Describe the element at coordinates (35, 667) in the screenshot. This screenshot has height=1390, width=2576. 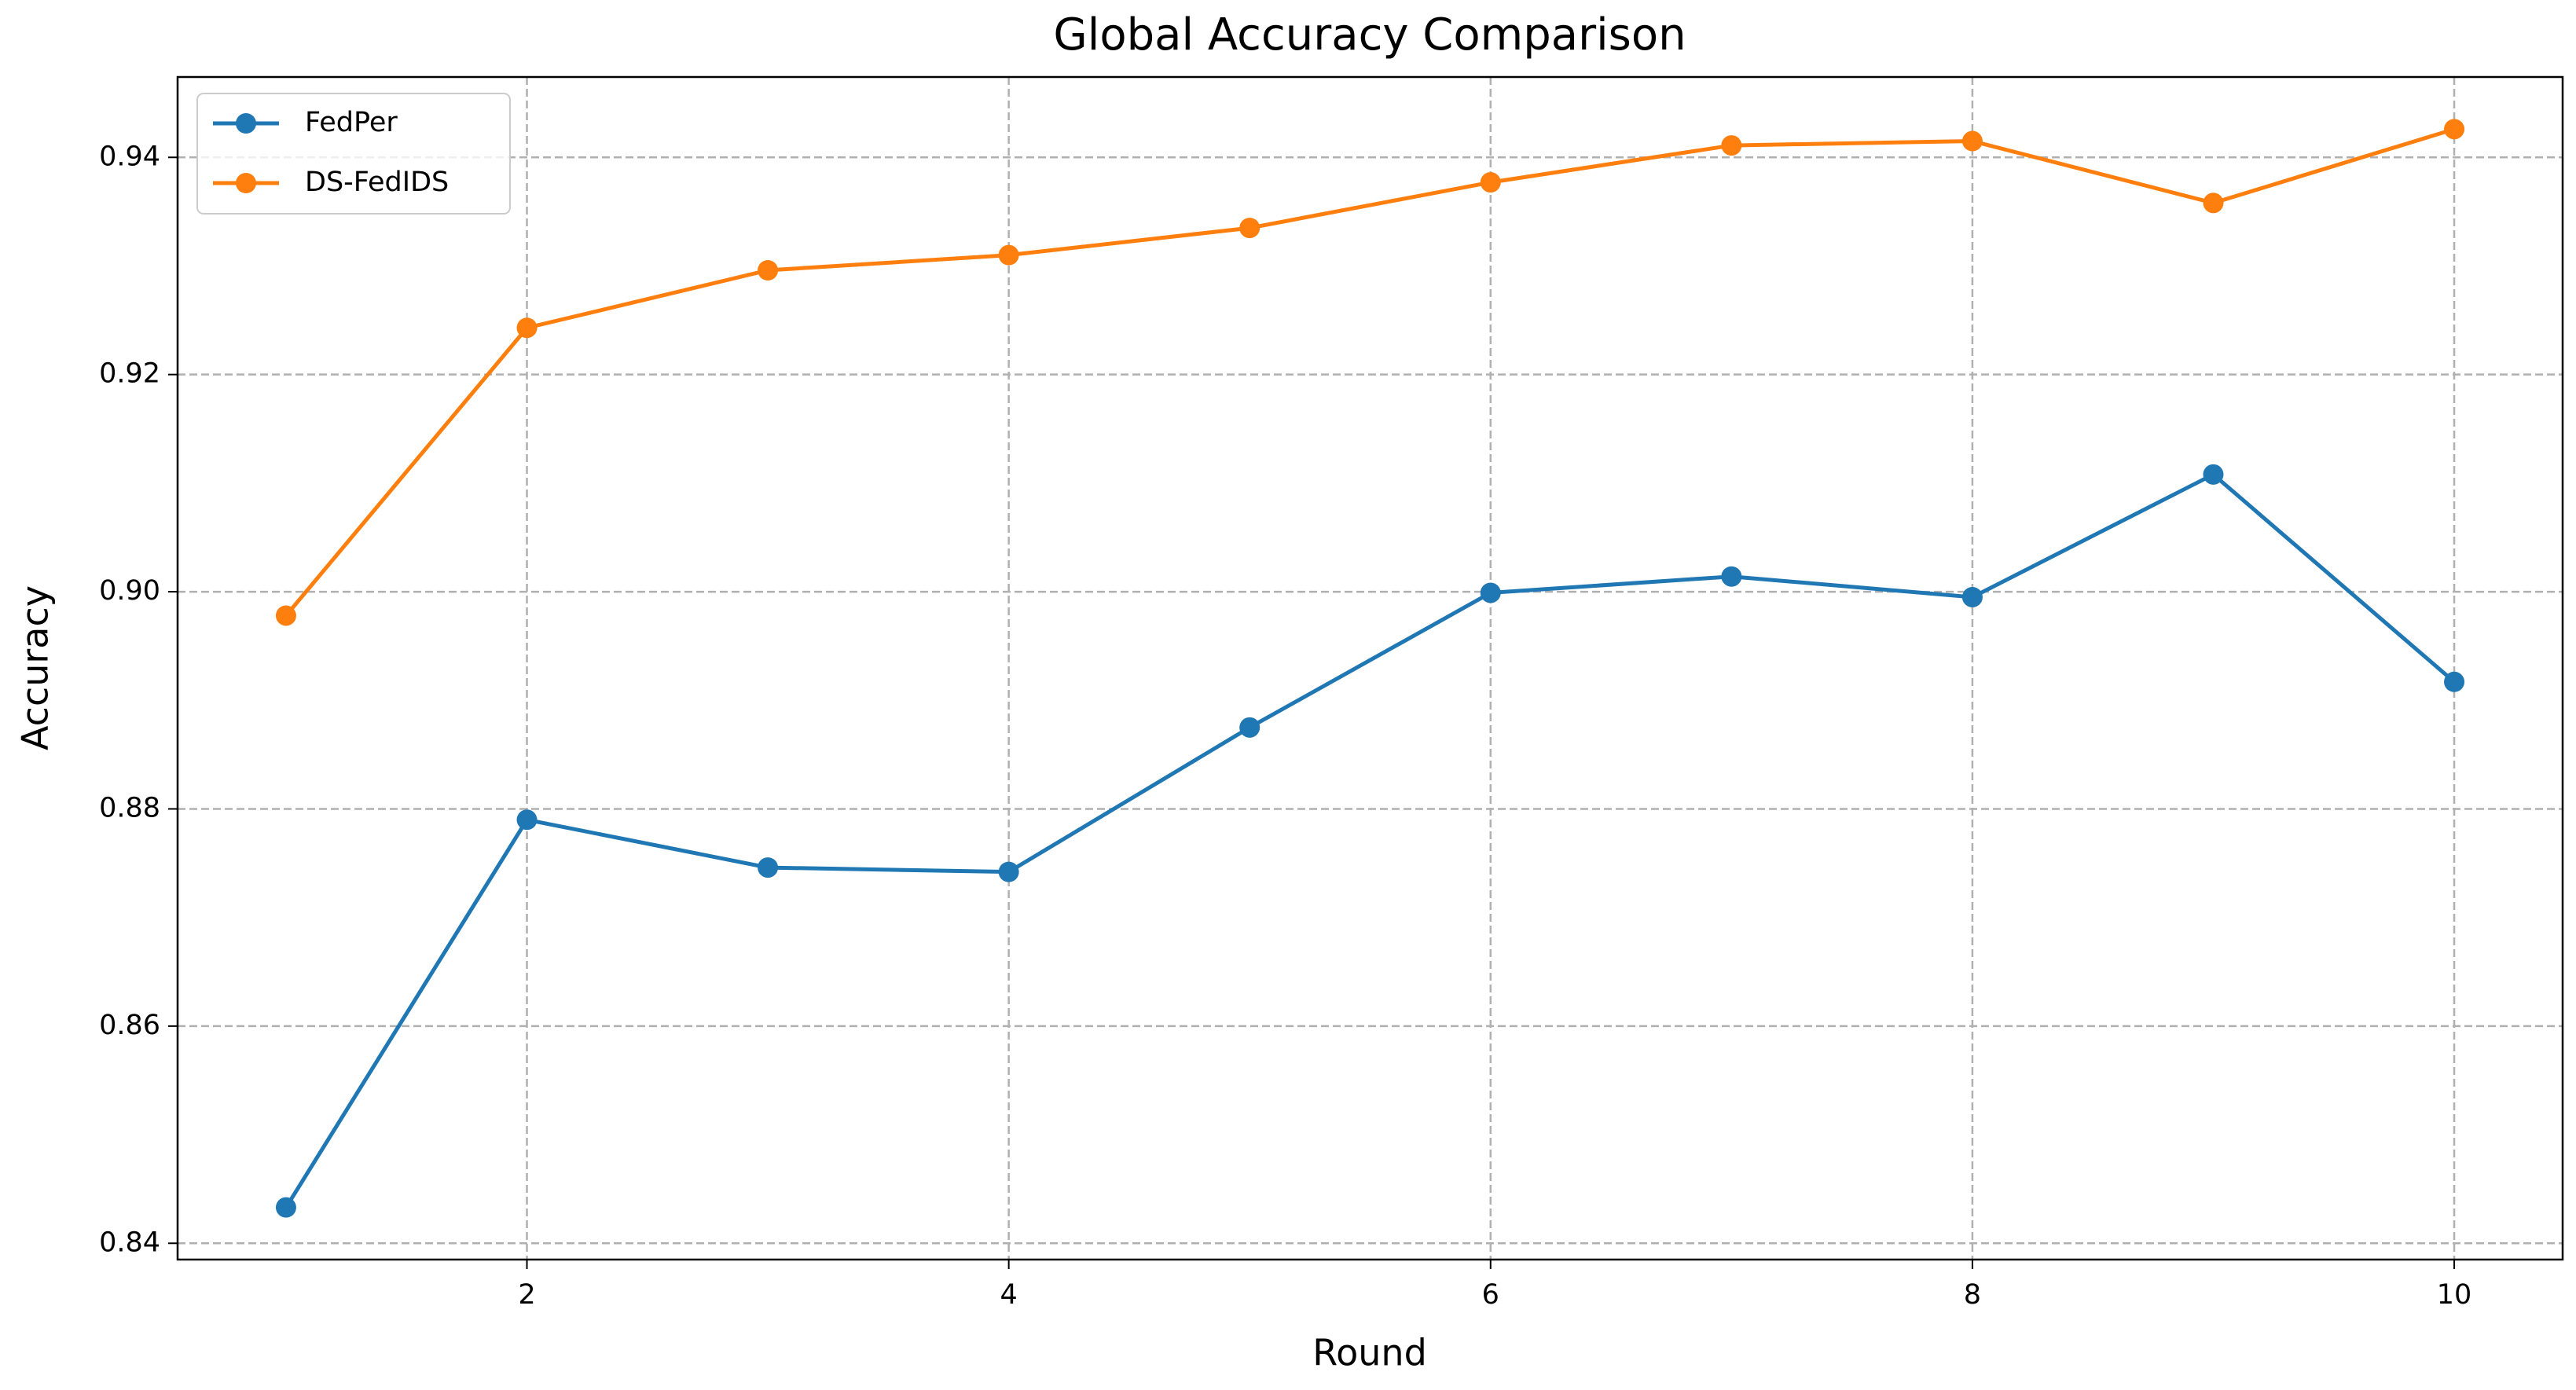
I see `y-axis-label: Accuracy` at that location.